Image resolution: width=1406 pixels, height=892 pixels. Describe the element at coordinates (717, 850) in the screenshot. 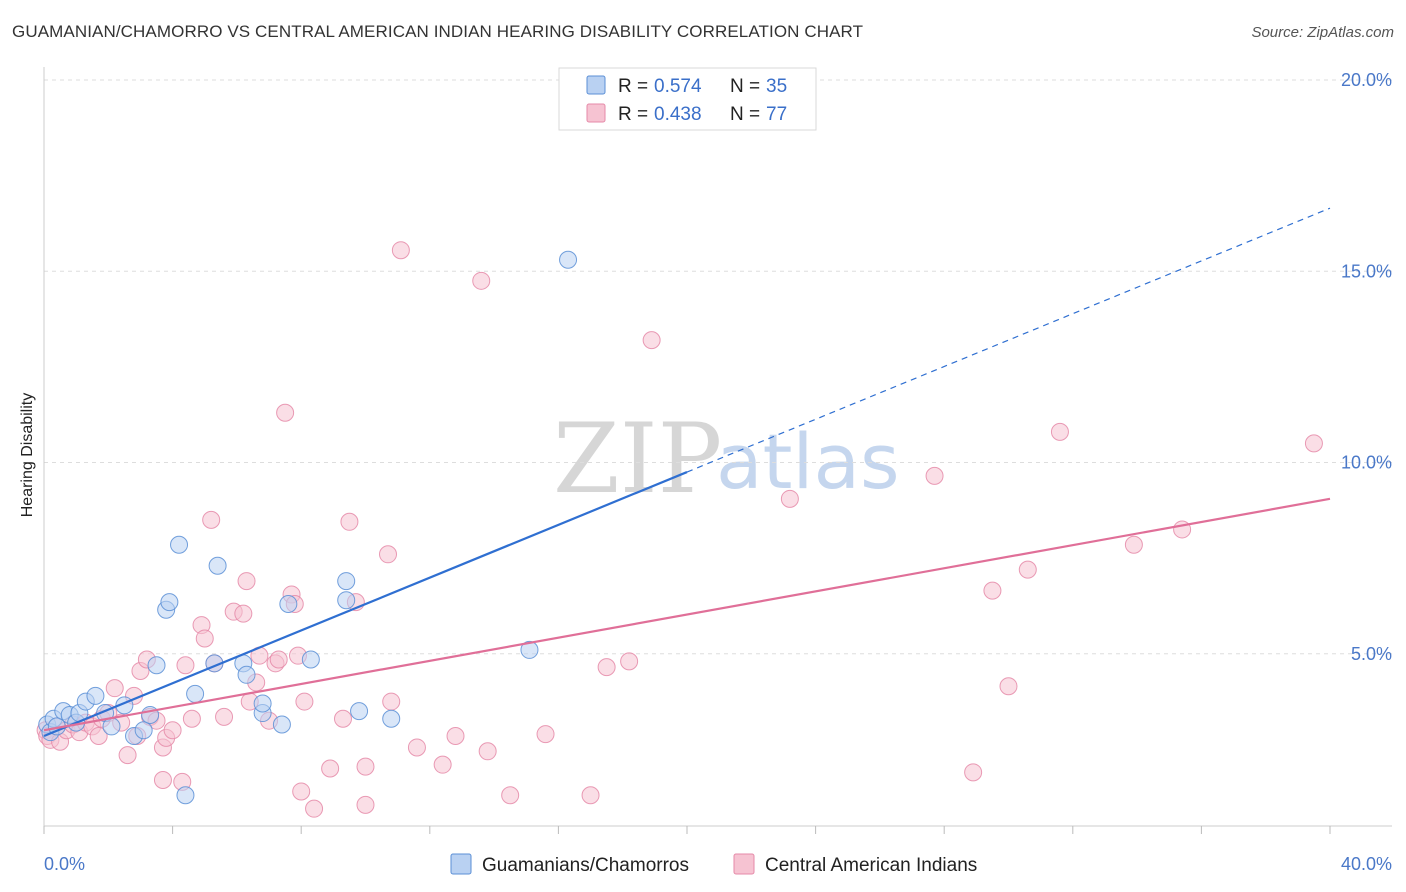

I see `x-axis-ticks: 0.0% 40.0%` at that location.